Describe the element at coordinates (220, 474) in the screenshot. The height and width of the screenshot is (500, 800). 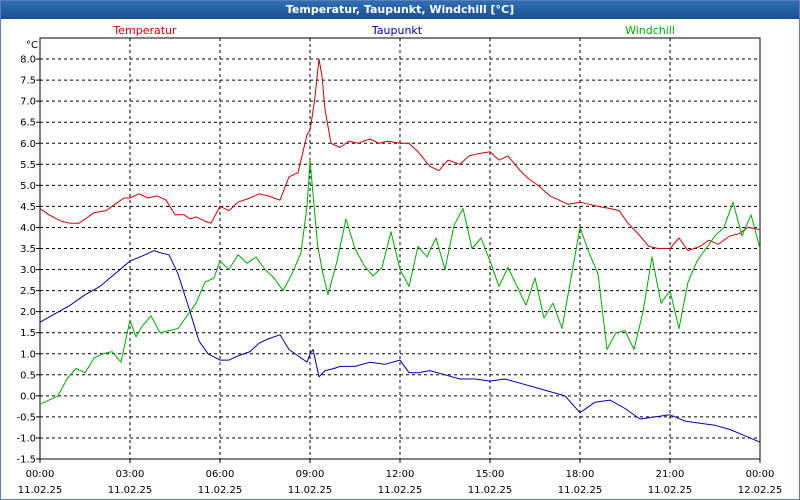
I see `x-tick-time-2: 06:00` at that location.